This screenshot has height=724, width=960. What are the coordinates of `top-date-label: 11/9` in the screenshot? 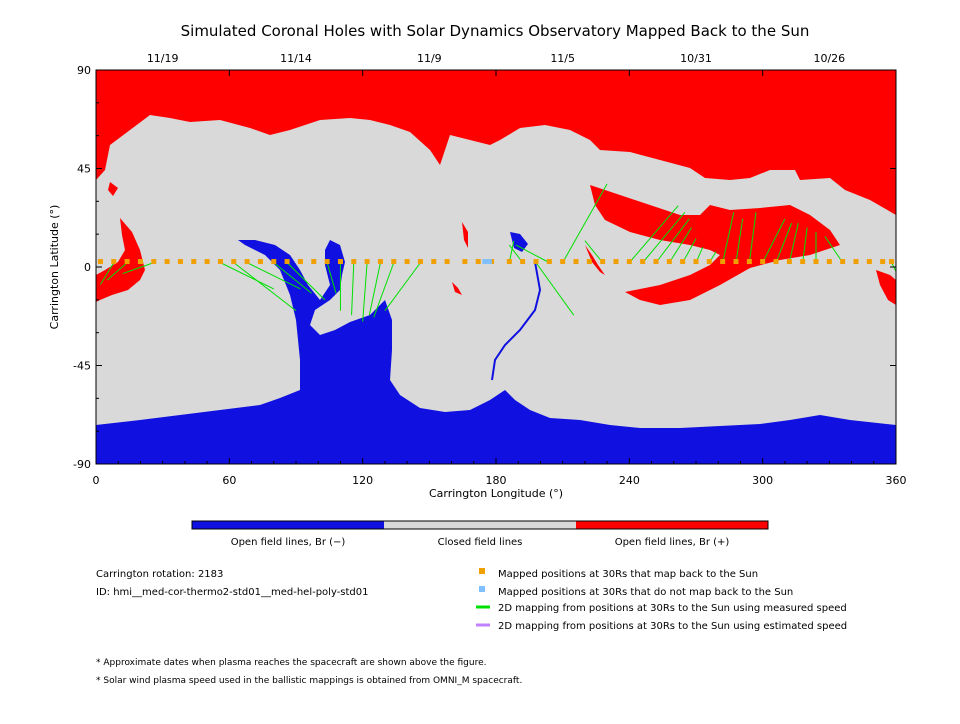 It's located at (429, 58).